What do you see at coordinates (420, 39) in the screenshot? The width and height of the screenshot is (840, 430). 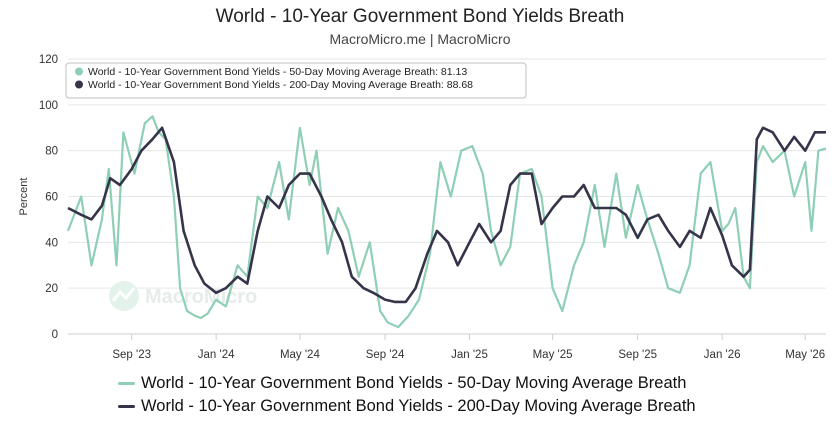 I see `chart-subtitle: MacroMicro.me | MacroMicro` at bounding box center [420, 39].